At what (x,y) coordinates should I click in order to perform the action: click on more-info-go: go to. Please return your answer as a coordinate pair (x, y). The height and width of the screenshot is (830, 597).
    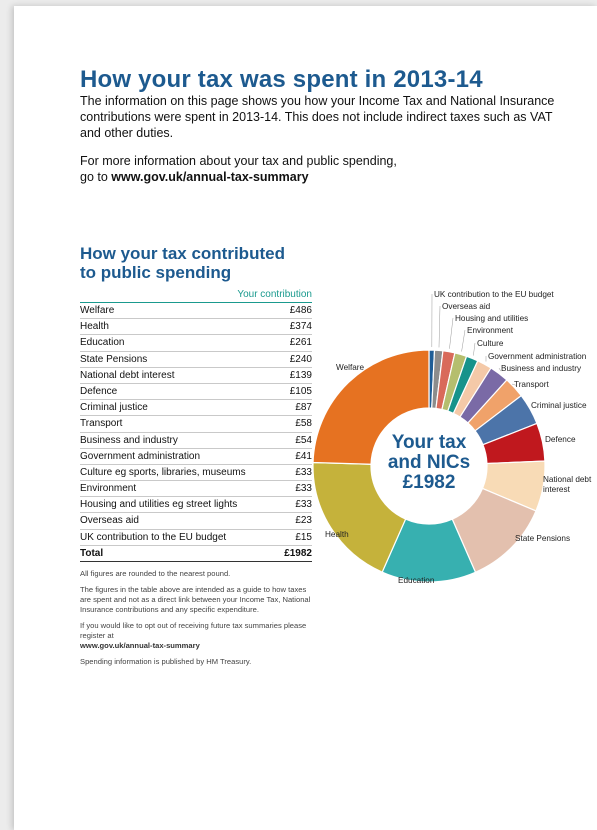
    Looking at the image, I should click on (96, 177).